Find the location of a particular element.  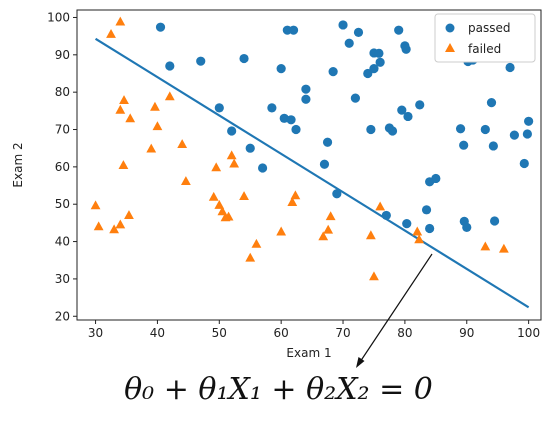

y-axis-label: Exam 2 is located at coordinates (18, 164).